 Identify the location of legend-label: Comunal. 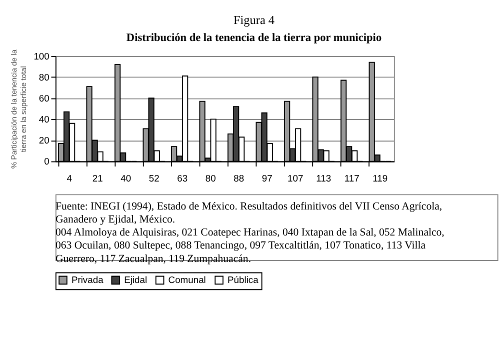
(187, 279).